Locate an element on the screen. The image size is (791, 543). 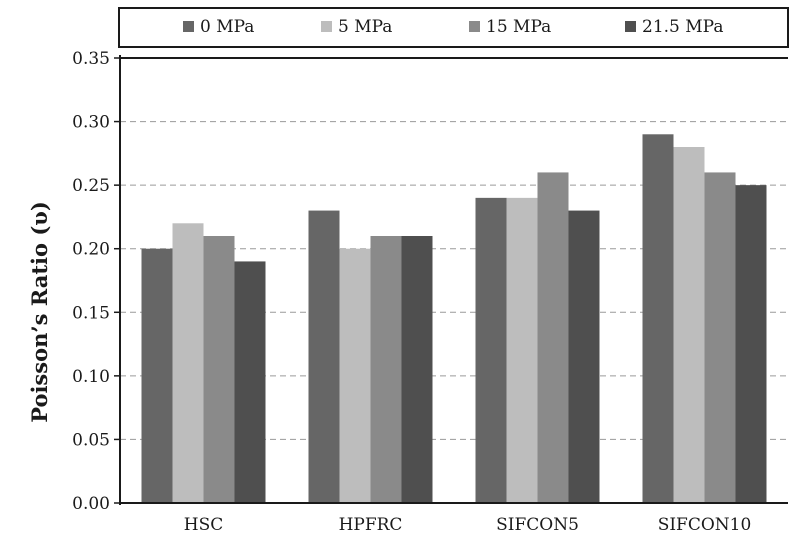
x-category-label: HSC is located at coordinates (203, 525).